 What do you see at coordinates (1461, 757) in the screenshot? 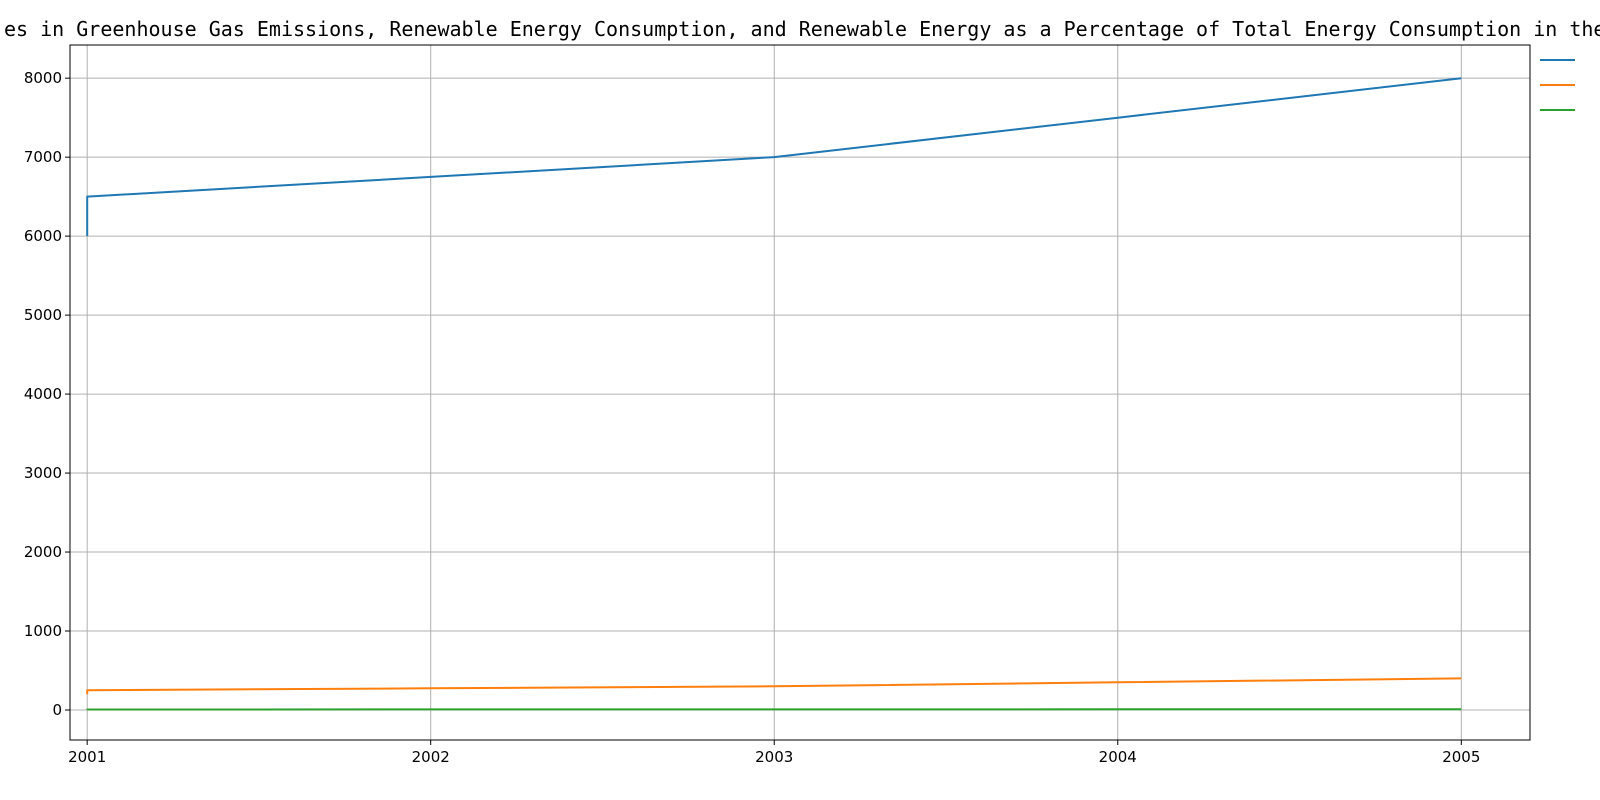
I see `x-tick-label: 2005` at bounding box center [1461, 757].